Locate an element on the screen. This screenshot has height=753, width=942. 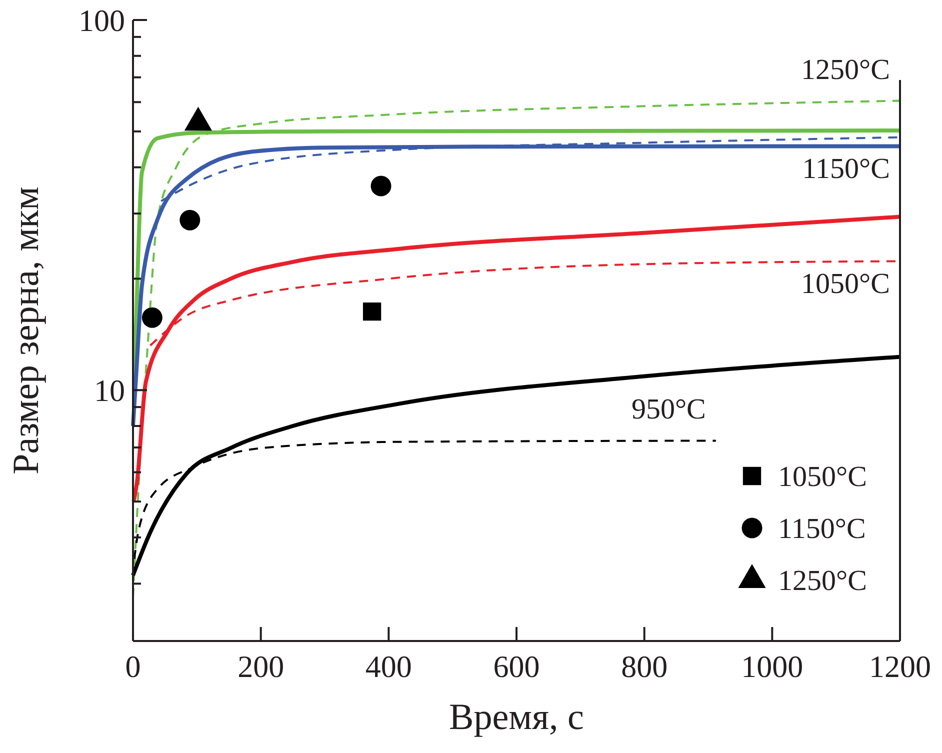
x-tick-label: 800 is located at coordinates (644, 666).